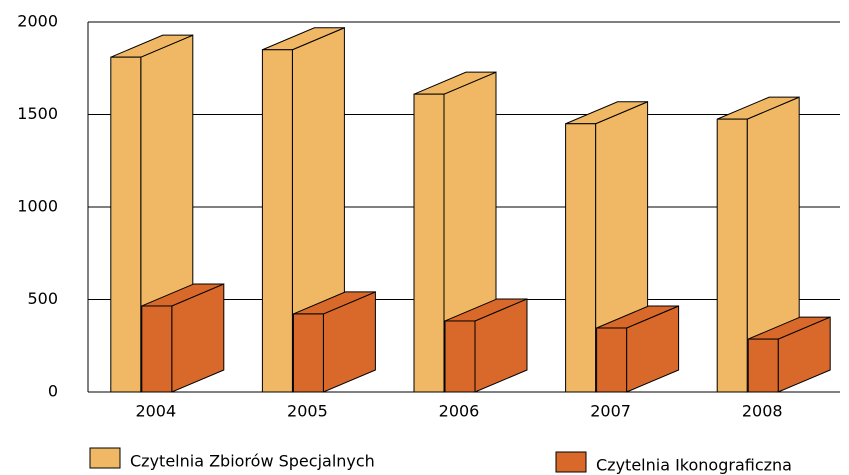 The height and width of the screenshot is (475, 849). I want to click on y-tick-label: 2000, so click(37, 21).